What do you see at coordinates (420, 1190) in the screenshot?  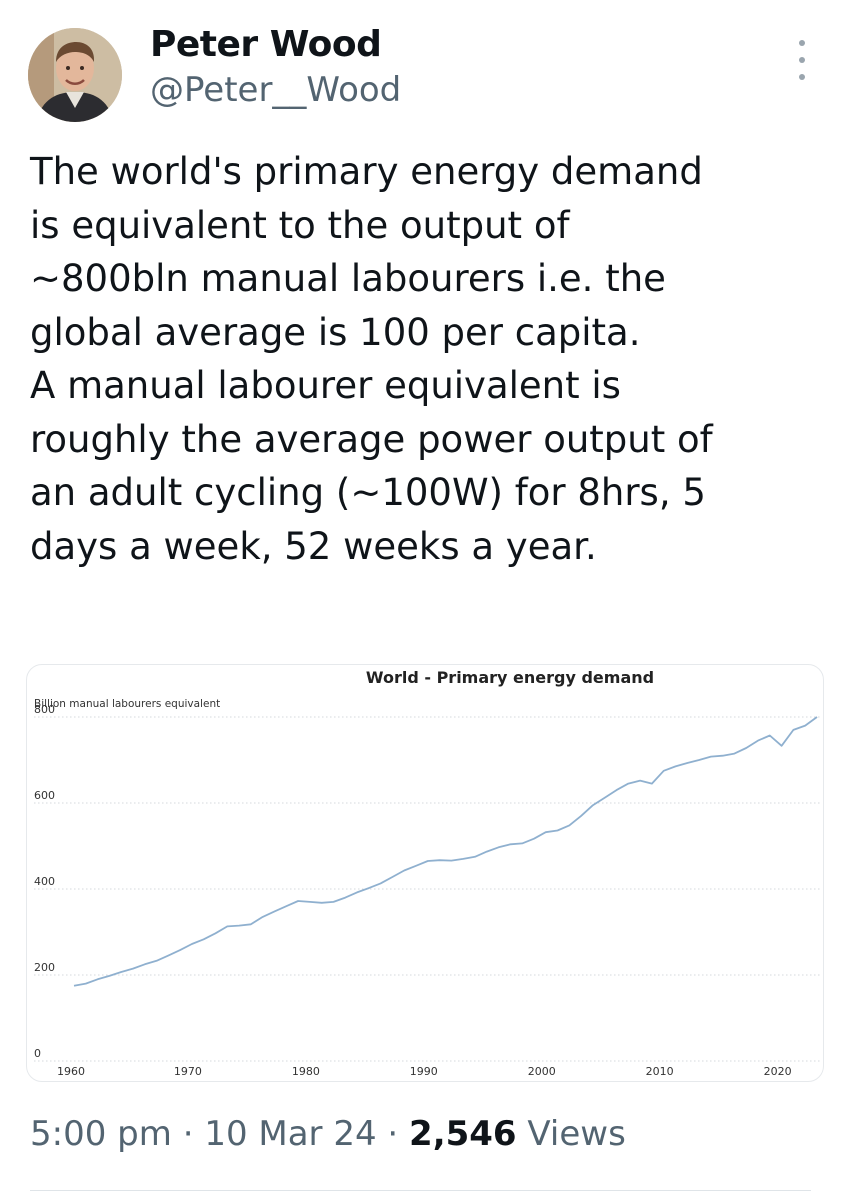 I see `divider` at bounding box center [420, 1190].